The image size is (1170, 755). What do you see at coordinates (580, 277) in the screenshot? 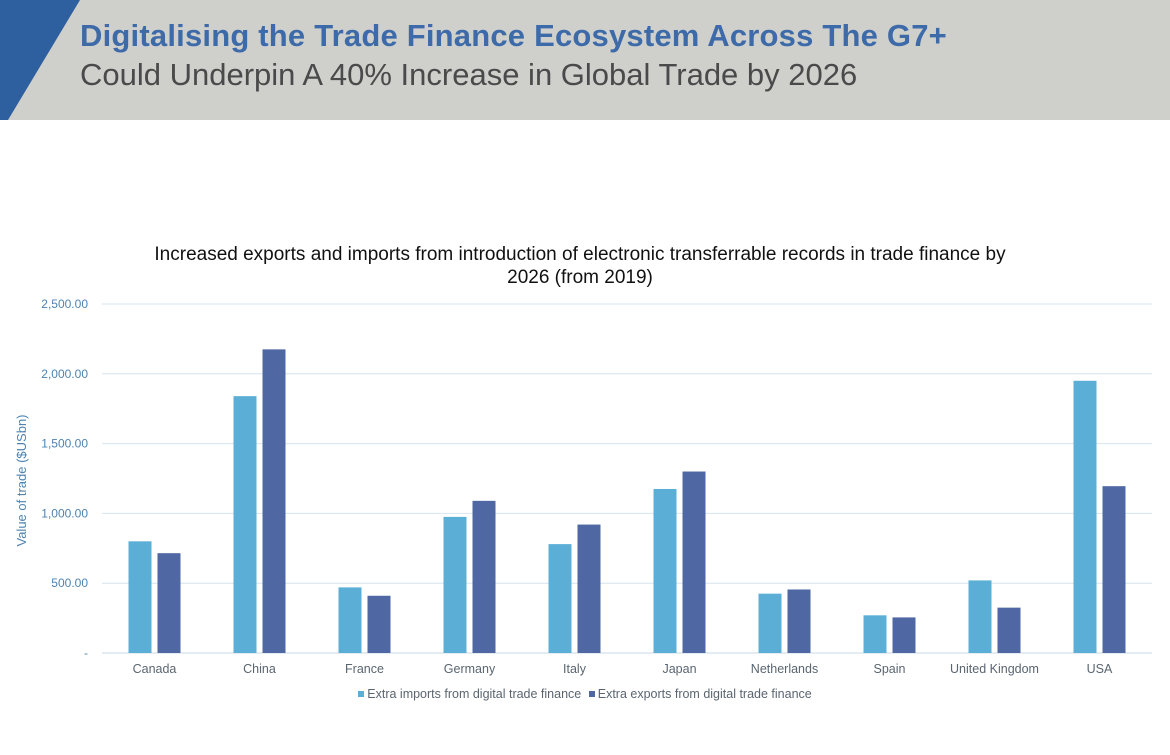
I see `chart-title-line-2: 2026 (from 2019)` at bounding box center [580, 277].